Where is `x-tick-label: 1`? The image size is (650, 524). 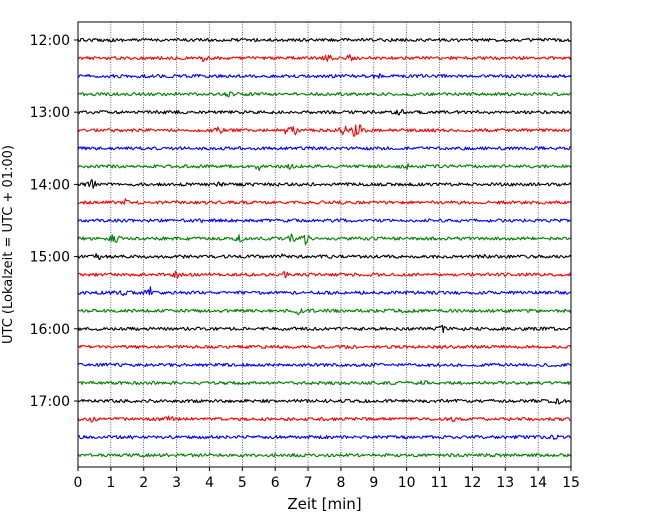
x-tick-label: 1 is located at coordinates (110, 483).